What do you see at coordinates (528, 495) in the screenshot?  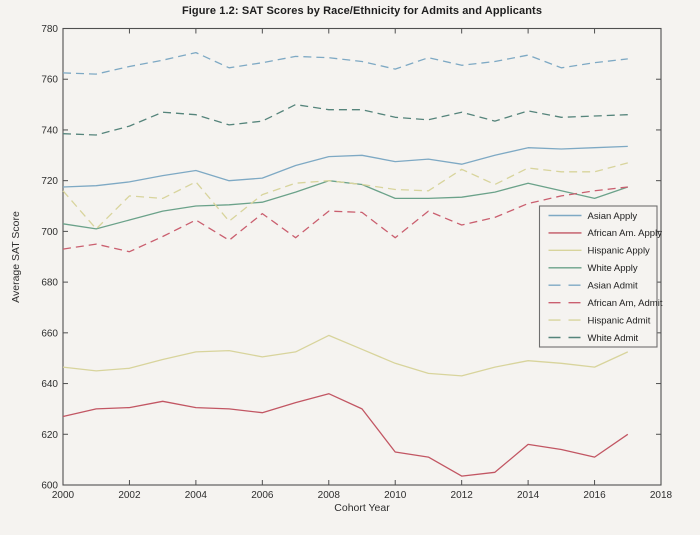 I see `x-tick-label: 2014` at bounding box center [528, 495].